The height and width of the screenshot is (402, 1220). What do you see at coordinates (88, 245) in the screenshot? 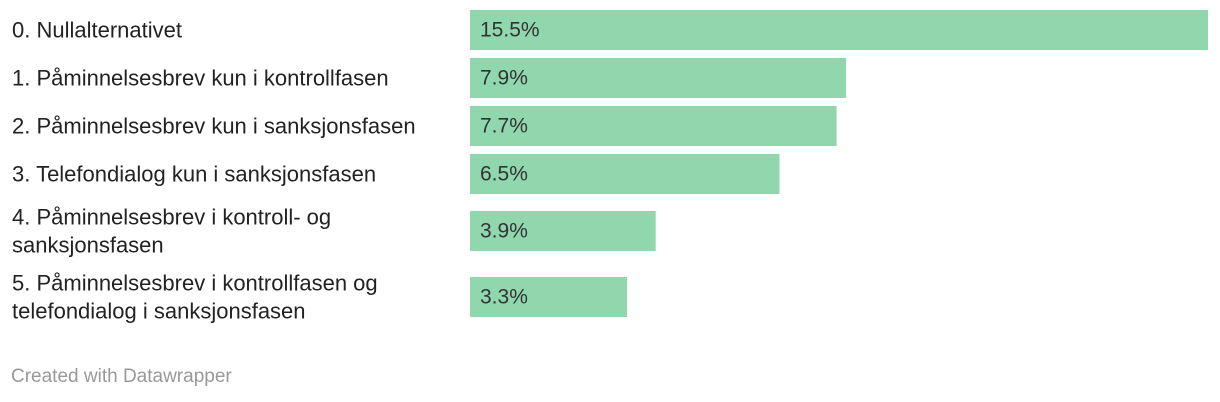
I see `category-label-4-line-1: sanksjonsfasen` at bounding box center [88, 245].